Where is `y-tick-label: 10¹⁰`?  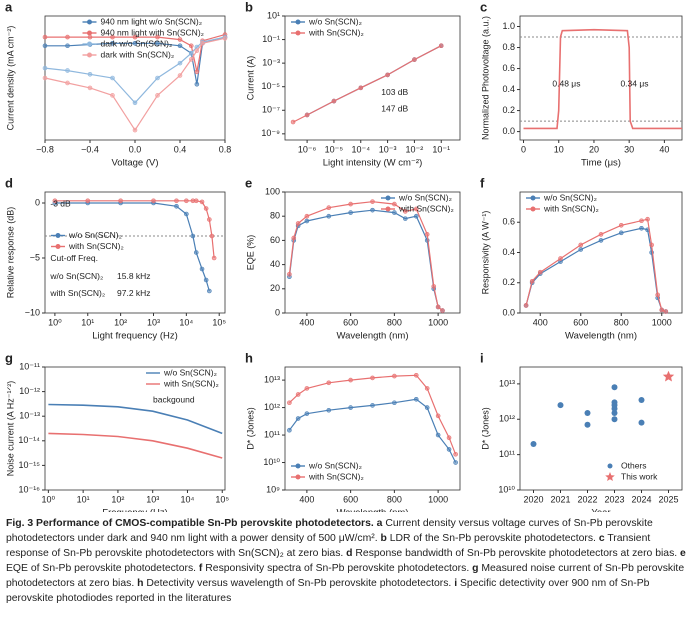
y-tick-label: 10¹⁰ is located at coordinates (271, 462).